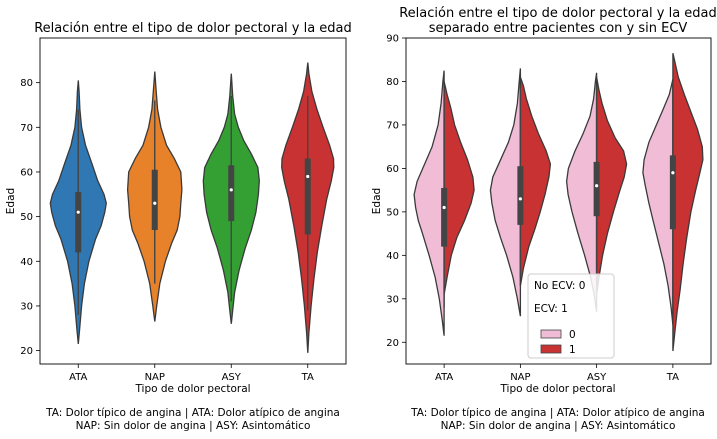 The height and width of the screenshot is (439, 717). Describe the element at coordinates (557, 389) in the screenshot. I see `right-x-axis-label: Tipo de dolor pectoral` at that location.